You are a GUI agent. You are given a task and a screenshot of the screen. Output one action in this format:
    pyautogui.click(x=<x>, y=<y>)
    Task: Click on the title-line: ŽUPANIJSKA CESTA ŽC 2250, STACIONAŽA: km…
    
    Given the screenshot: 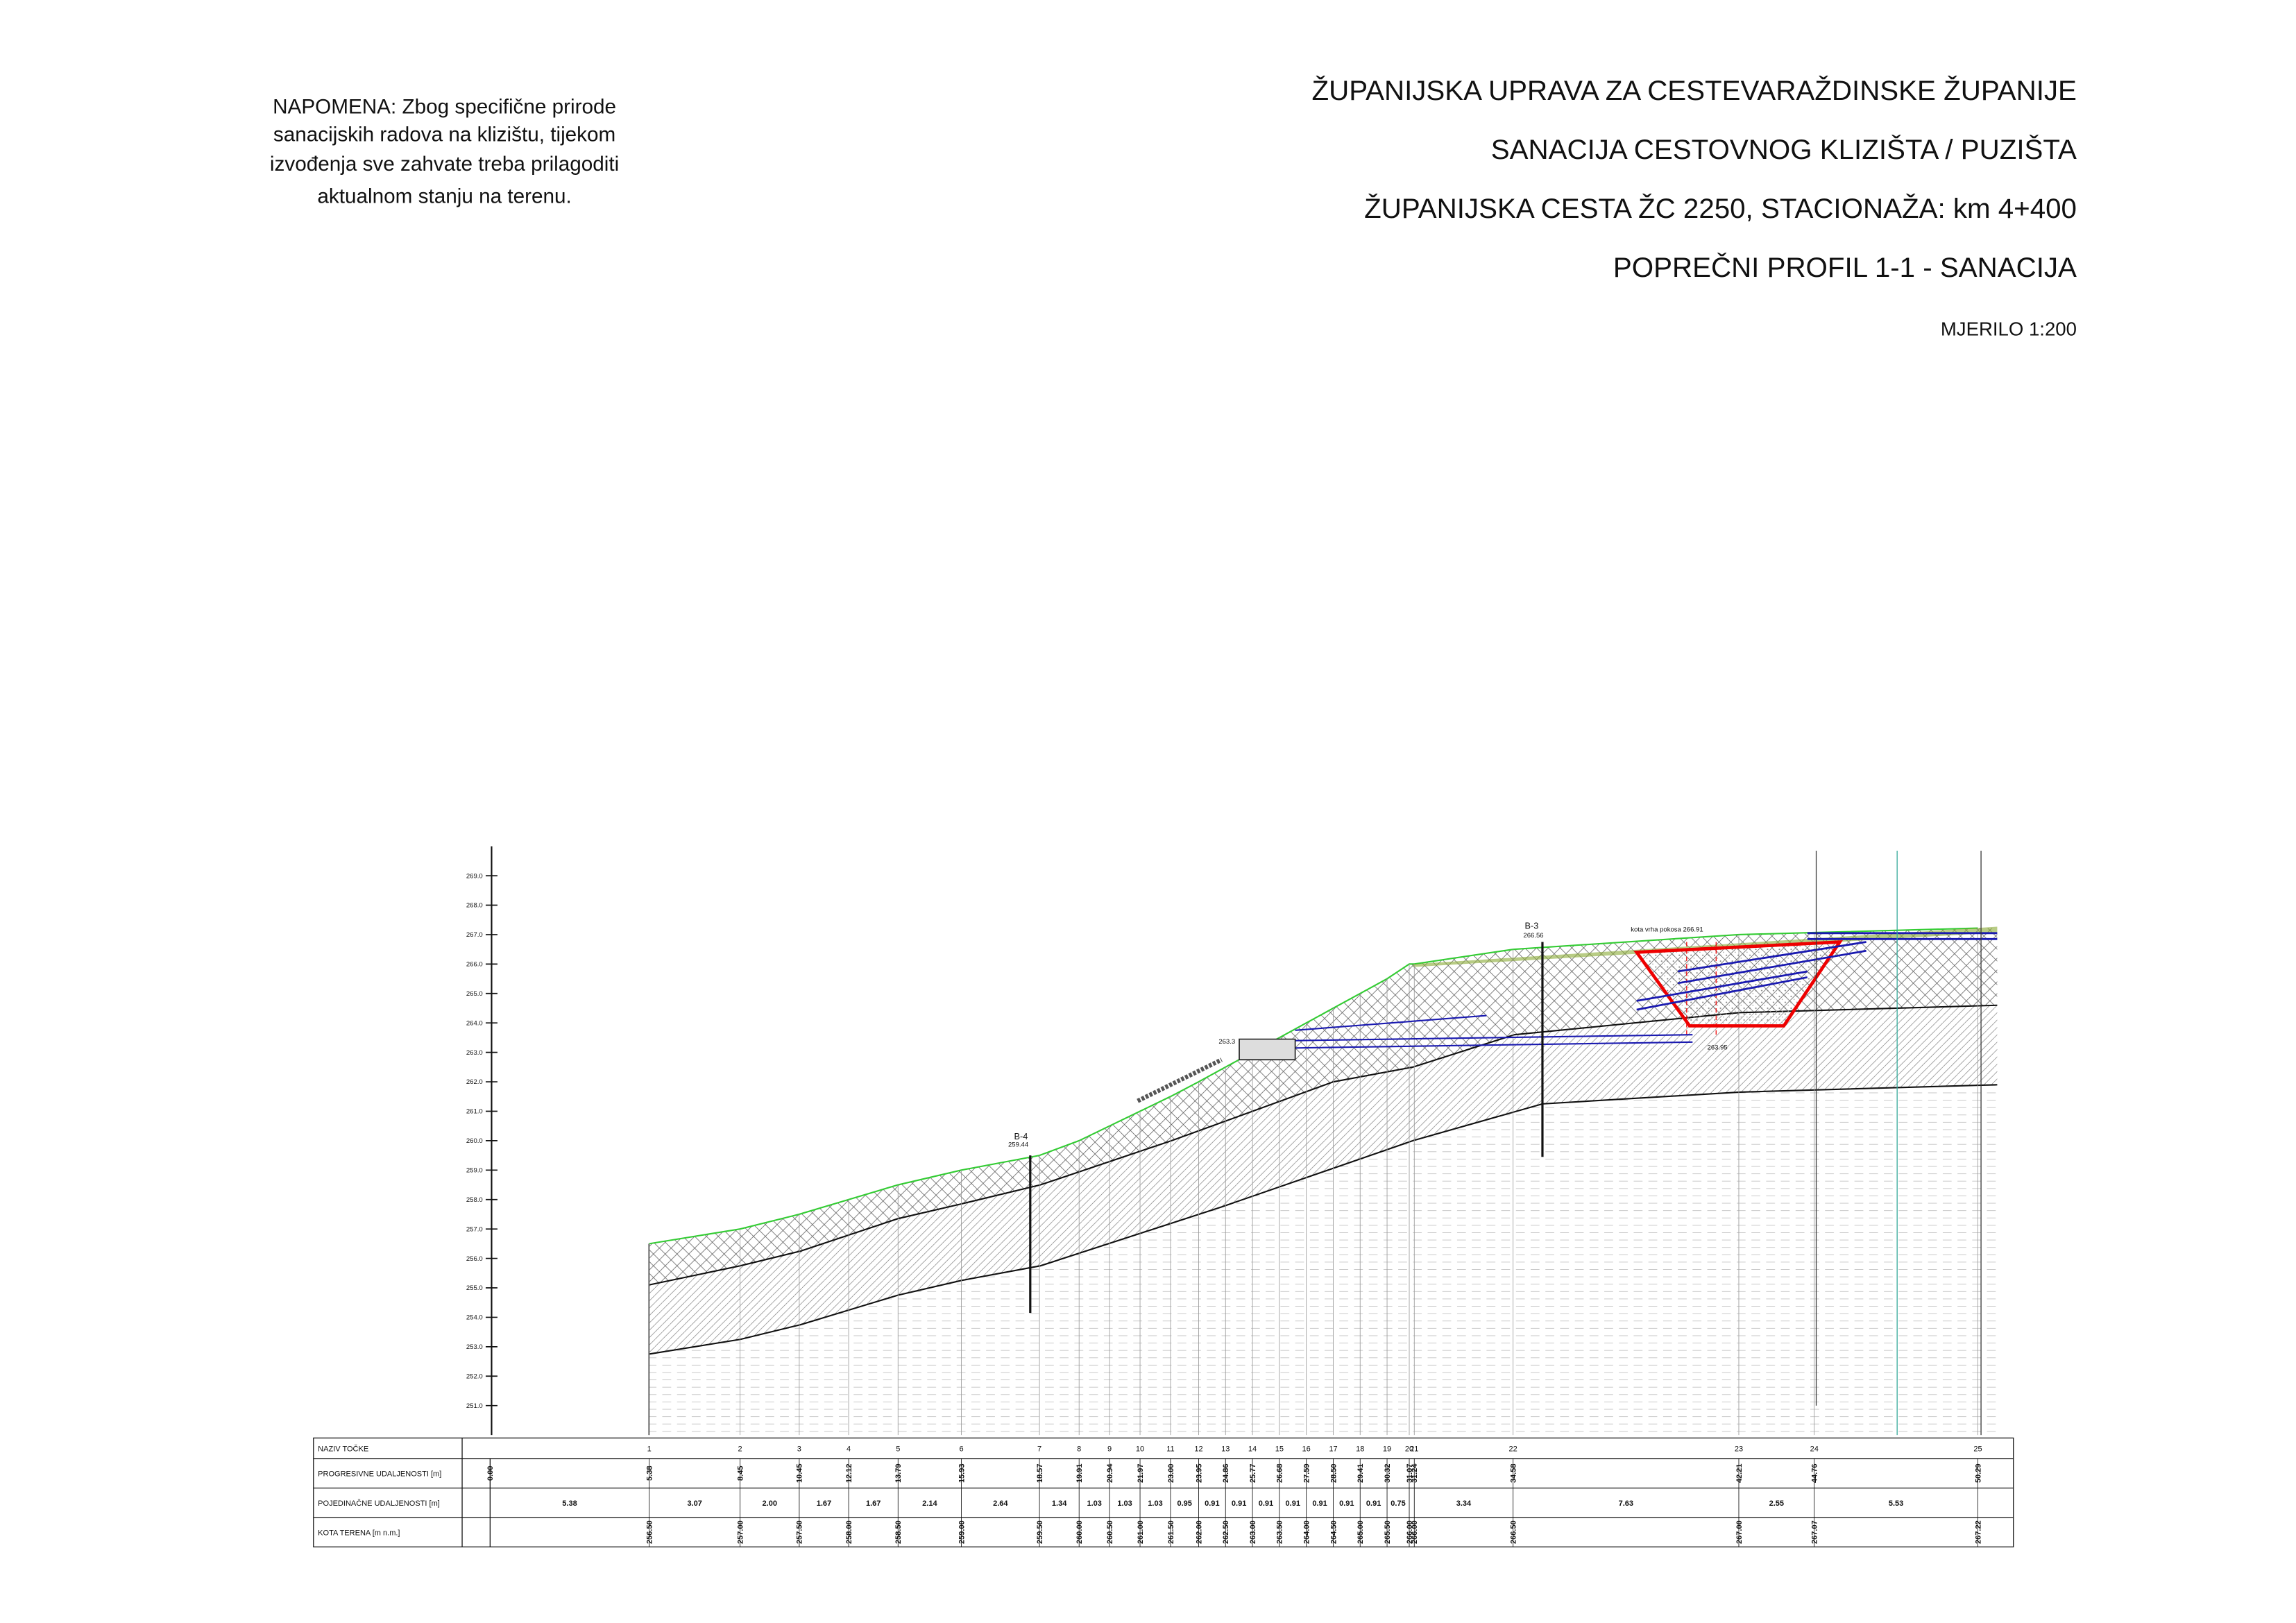 What is the action you would take?
    pyautogui.click(x=1720, y=208)
    